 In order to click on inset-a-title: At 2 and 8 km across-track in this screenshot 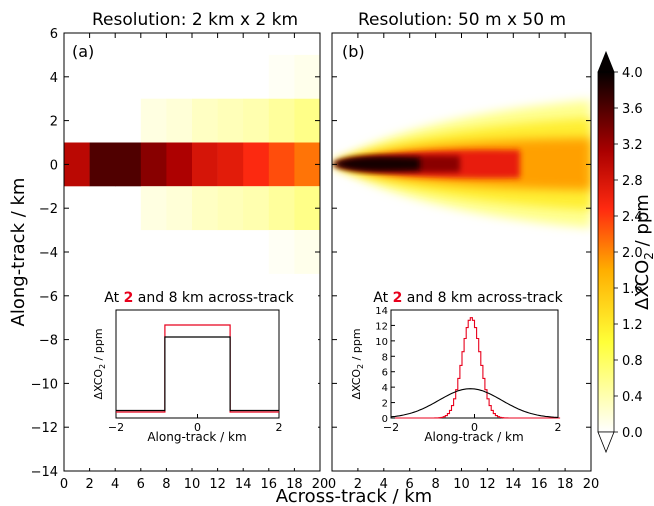, I will do `click(199, 298)`.